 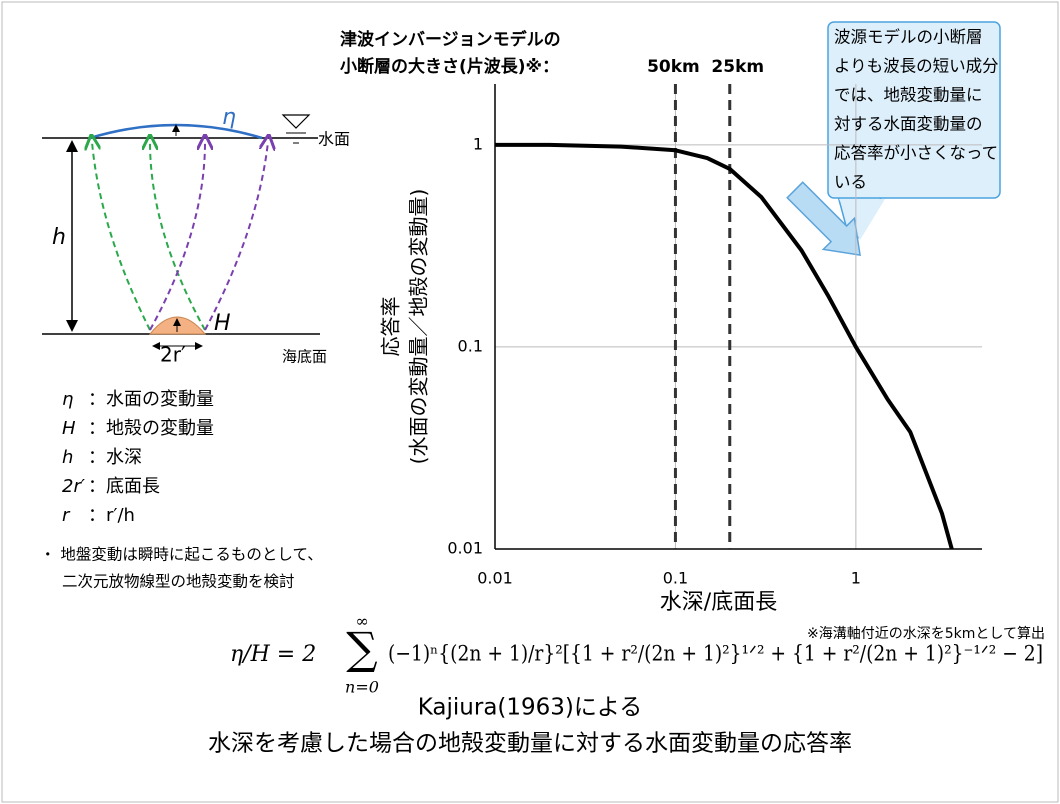 I want to click on x-tick-label: 1, so click(x=856, y=578).